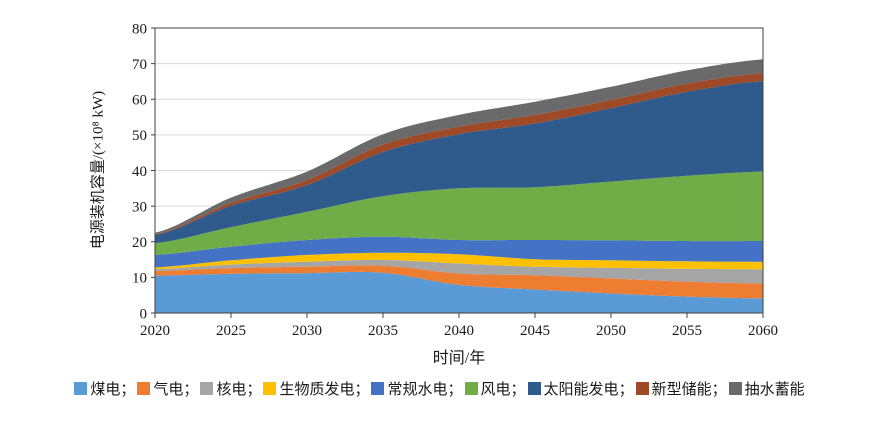 The height and width of the screenshot is (427, 879). I want to click on legend-label: 煤电, so click(105, 390).